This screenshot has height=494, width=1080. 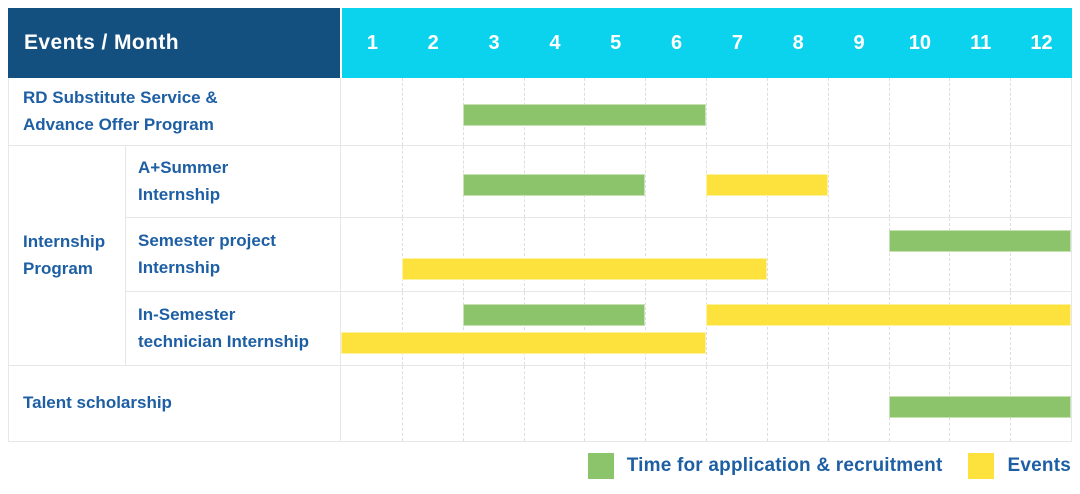 I want to click on legend-green-swatch-icon, so click(x=600, y=466).